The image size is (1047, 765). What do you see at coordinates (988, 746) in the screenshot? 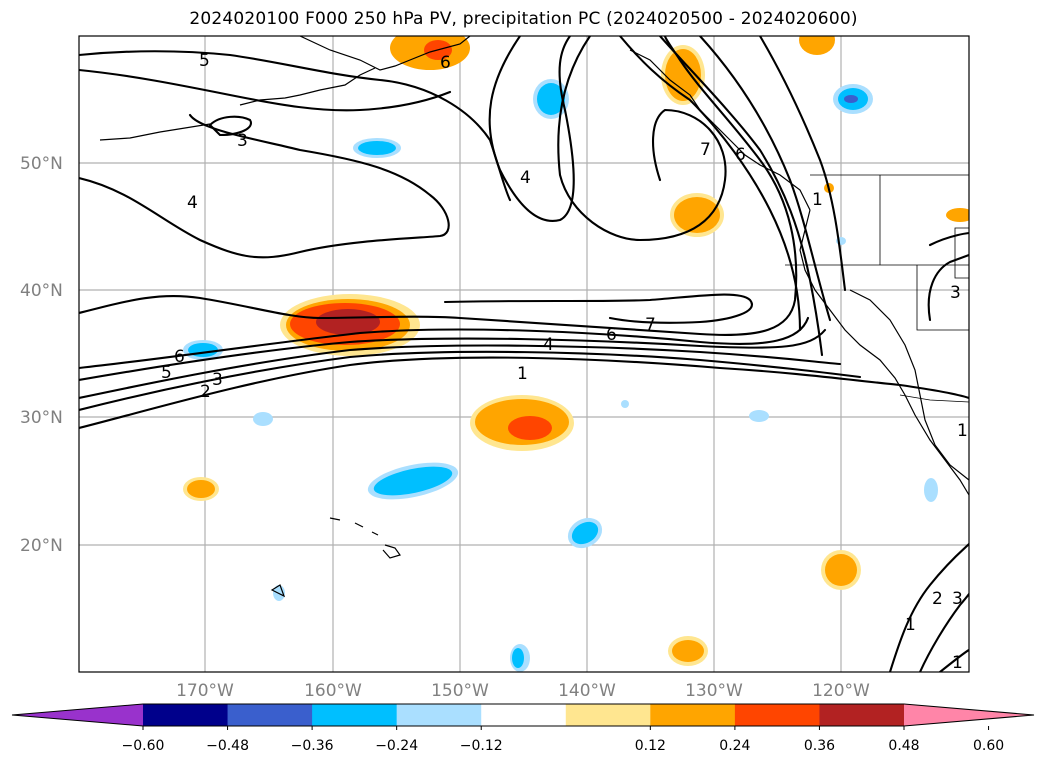
I see `colorbar-tick-label: 0.60` at bounding box center [988, 746].